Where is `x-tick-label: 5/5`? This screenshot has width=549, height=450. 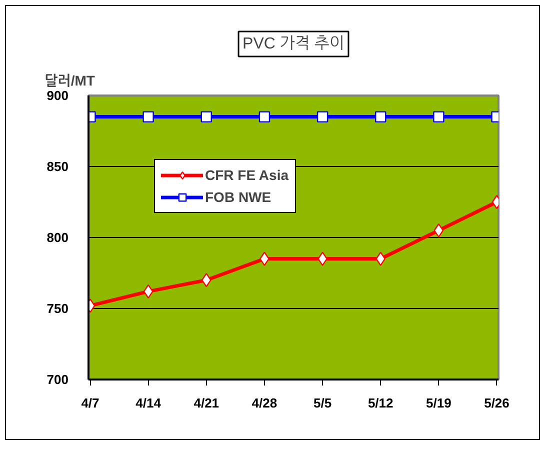
x-tick-label: 5/5 is located at coordinates (323, 403).